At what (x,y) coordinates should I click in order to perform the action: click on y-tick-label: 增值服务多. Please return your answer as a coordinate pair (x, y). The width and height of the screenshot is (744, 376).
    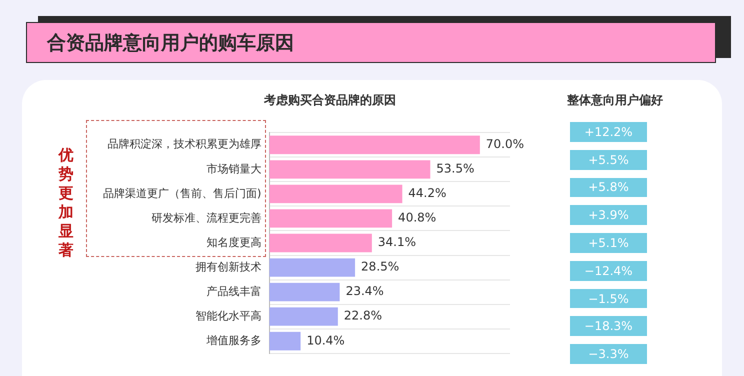
    Looking at the image, I should click on (233, 340).